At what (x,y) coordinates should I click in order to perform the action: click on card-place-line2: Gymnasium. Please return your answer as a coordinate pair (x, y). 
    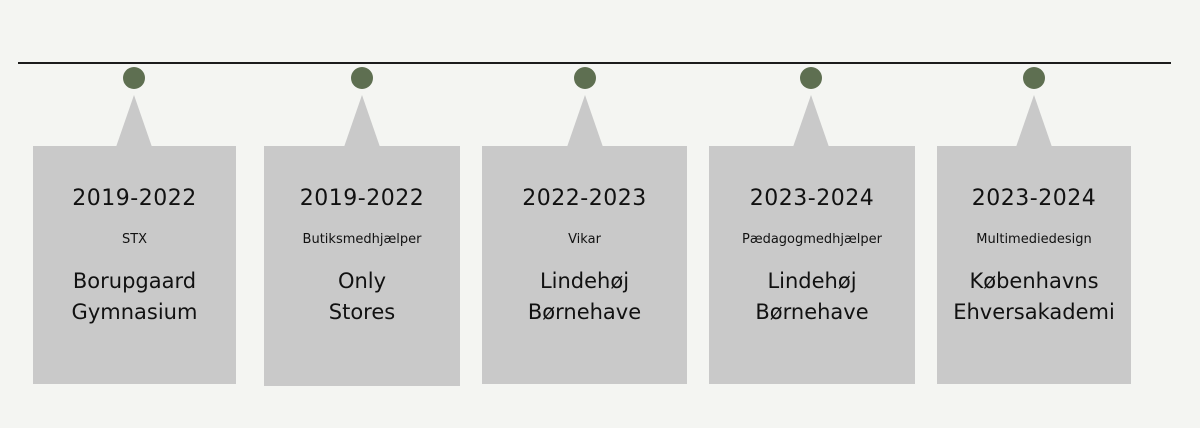
    Looking at the image, I should click on (134, 312).